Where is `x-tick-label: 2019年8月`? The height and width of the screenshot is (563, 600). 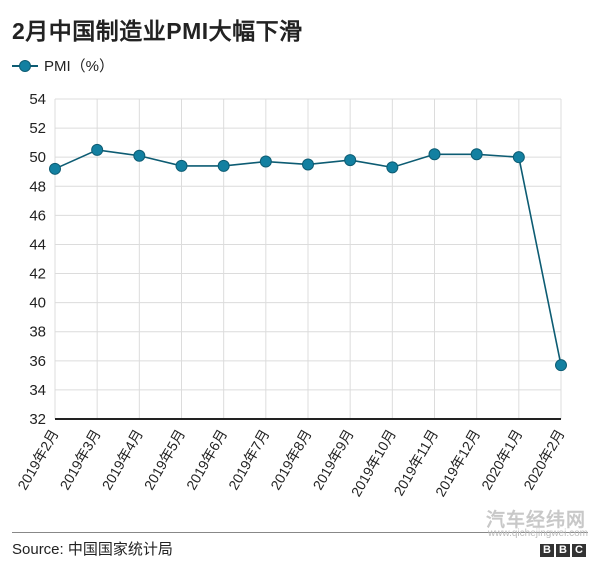
x-tick-label: 2019年8月 is located at coordinates (290, 460).